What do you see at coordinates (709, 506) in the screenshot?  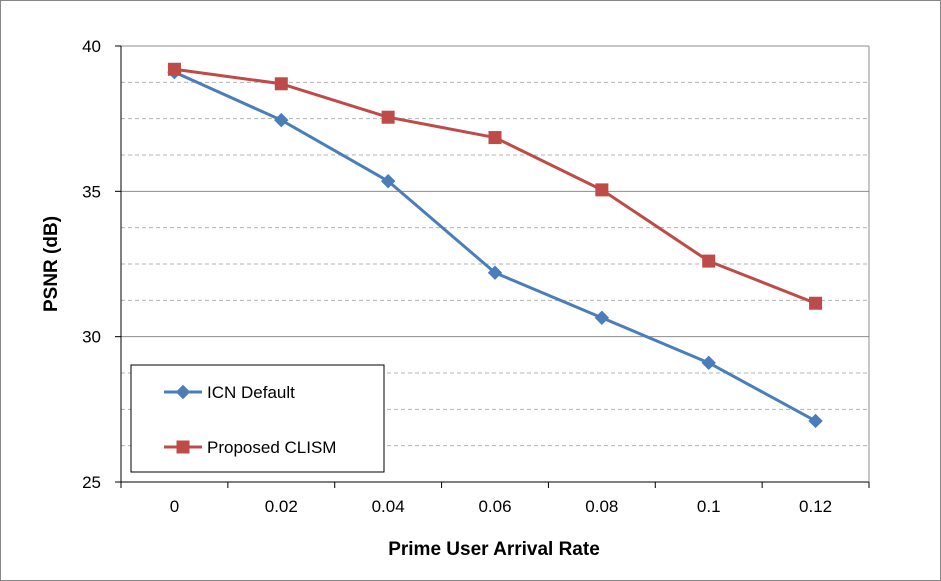 I see `x-tick-label: 0.1` at bounding box center [709, 506].